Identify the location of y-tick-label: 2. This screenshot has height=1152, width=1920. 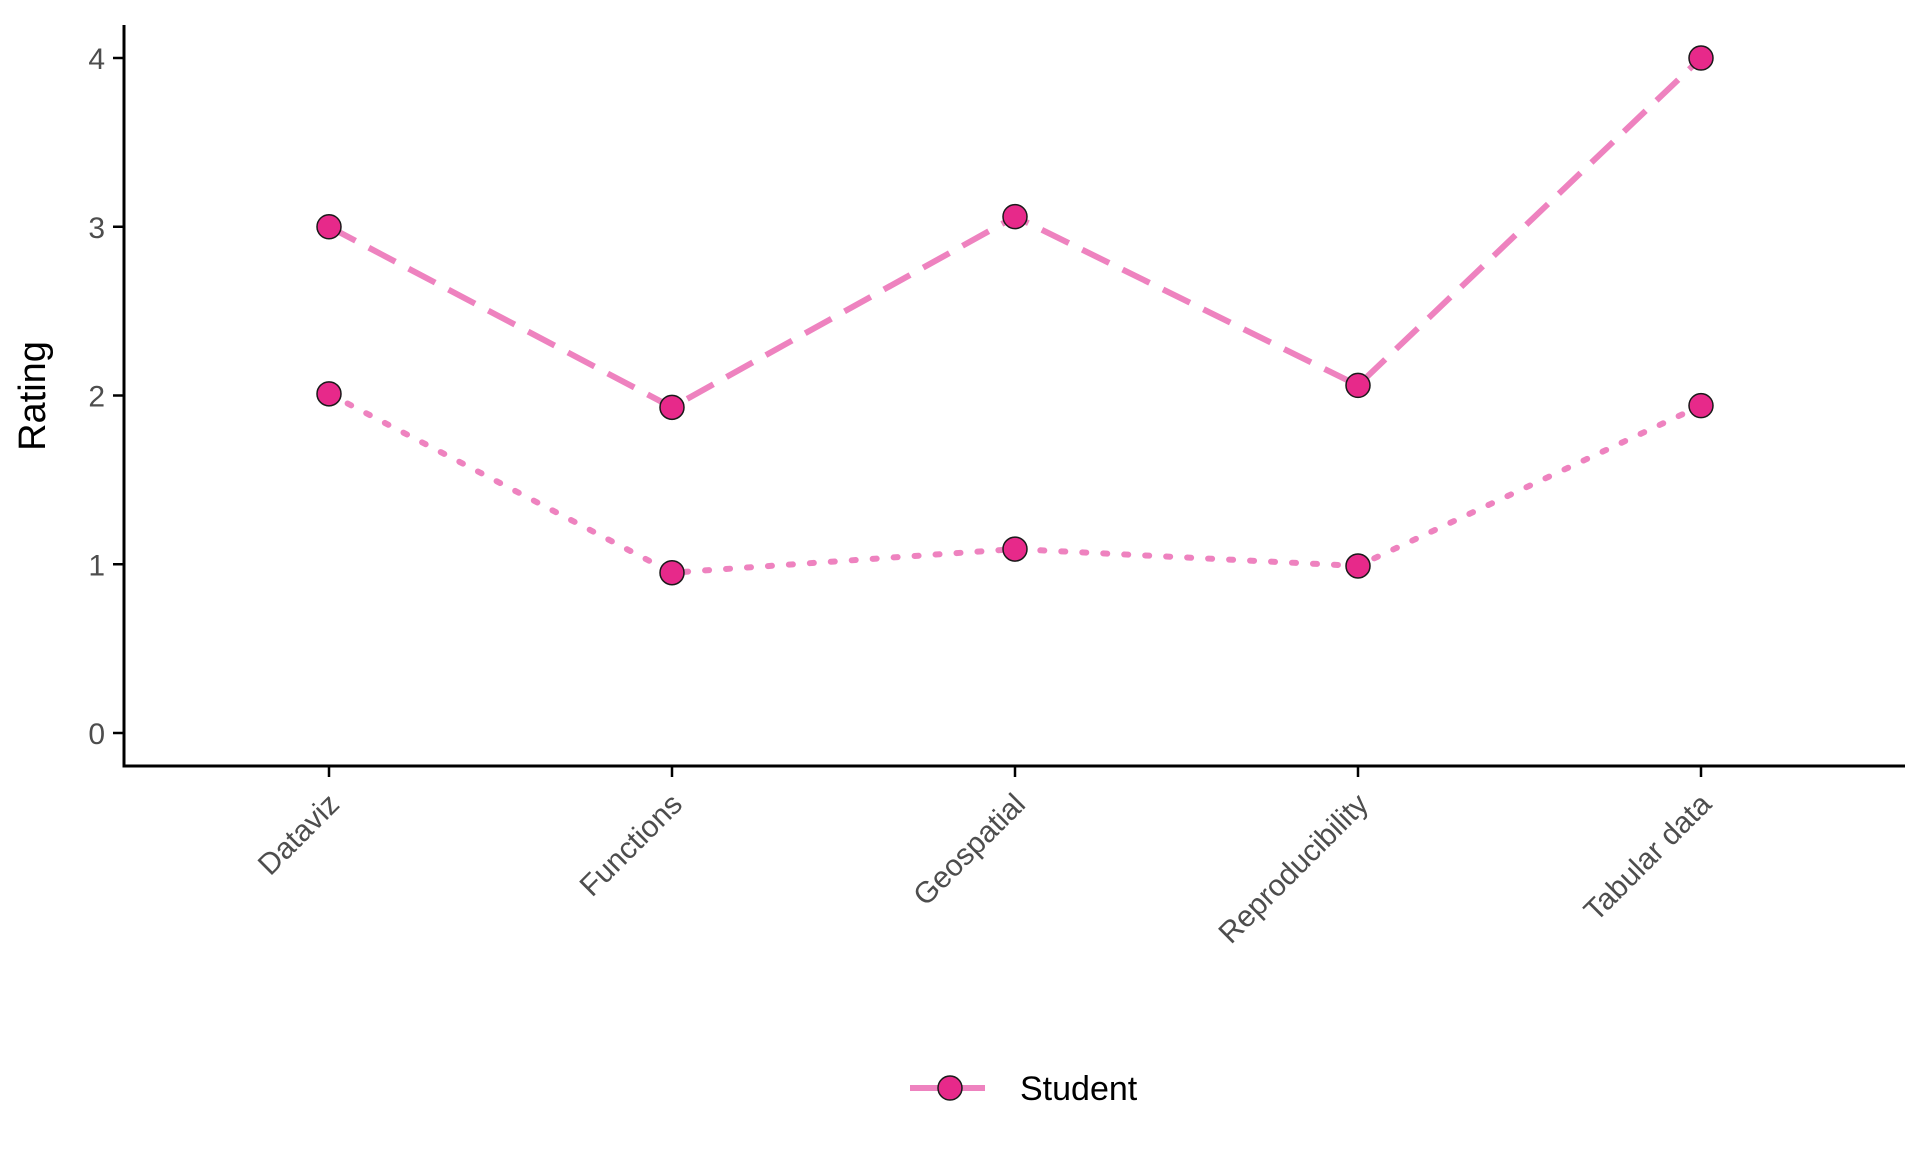
(96, 397).